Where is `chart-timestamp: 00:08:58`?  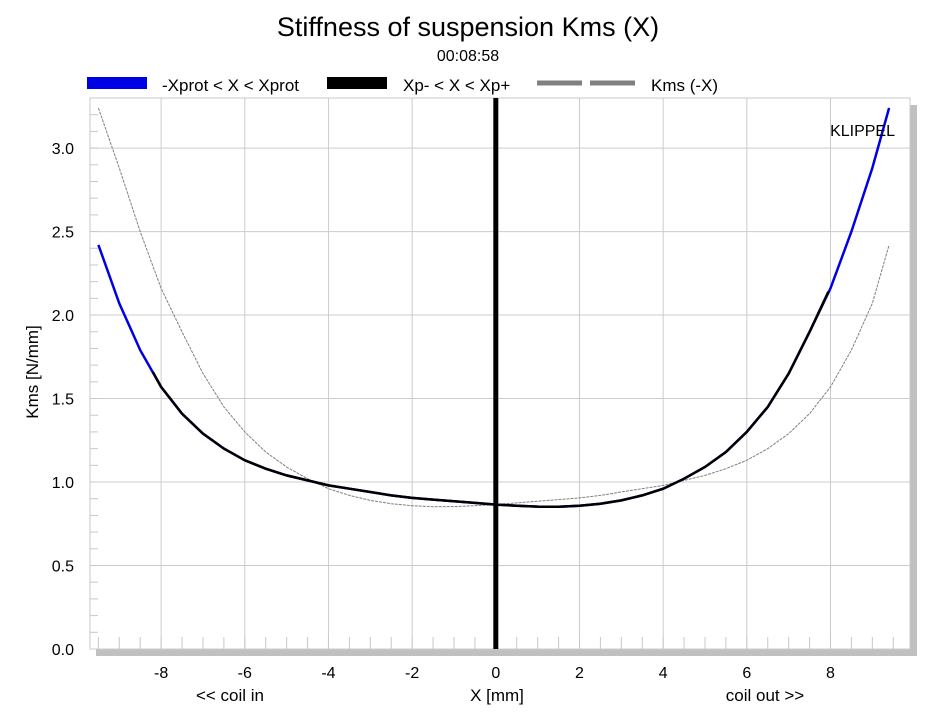 chart-timestamp: 00:08:58 is located at coordinates (468, 56).